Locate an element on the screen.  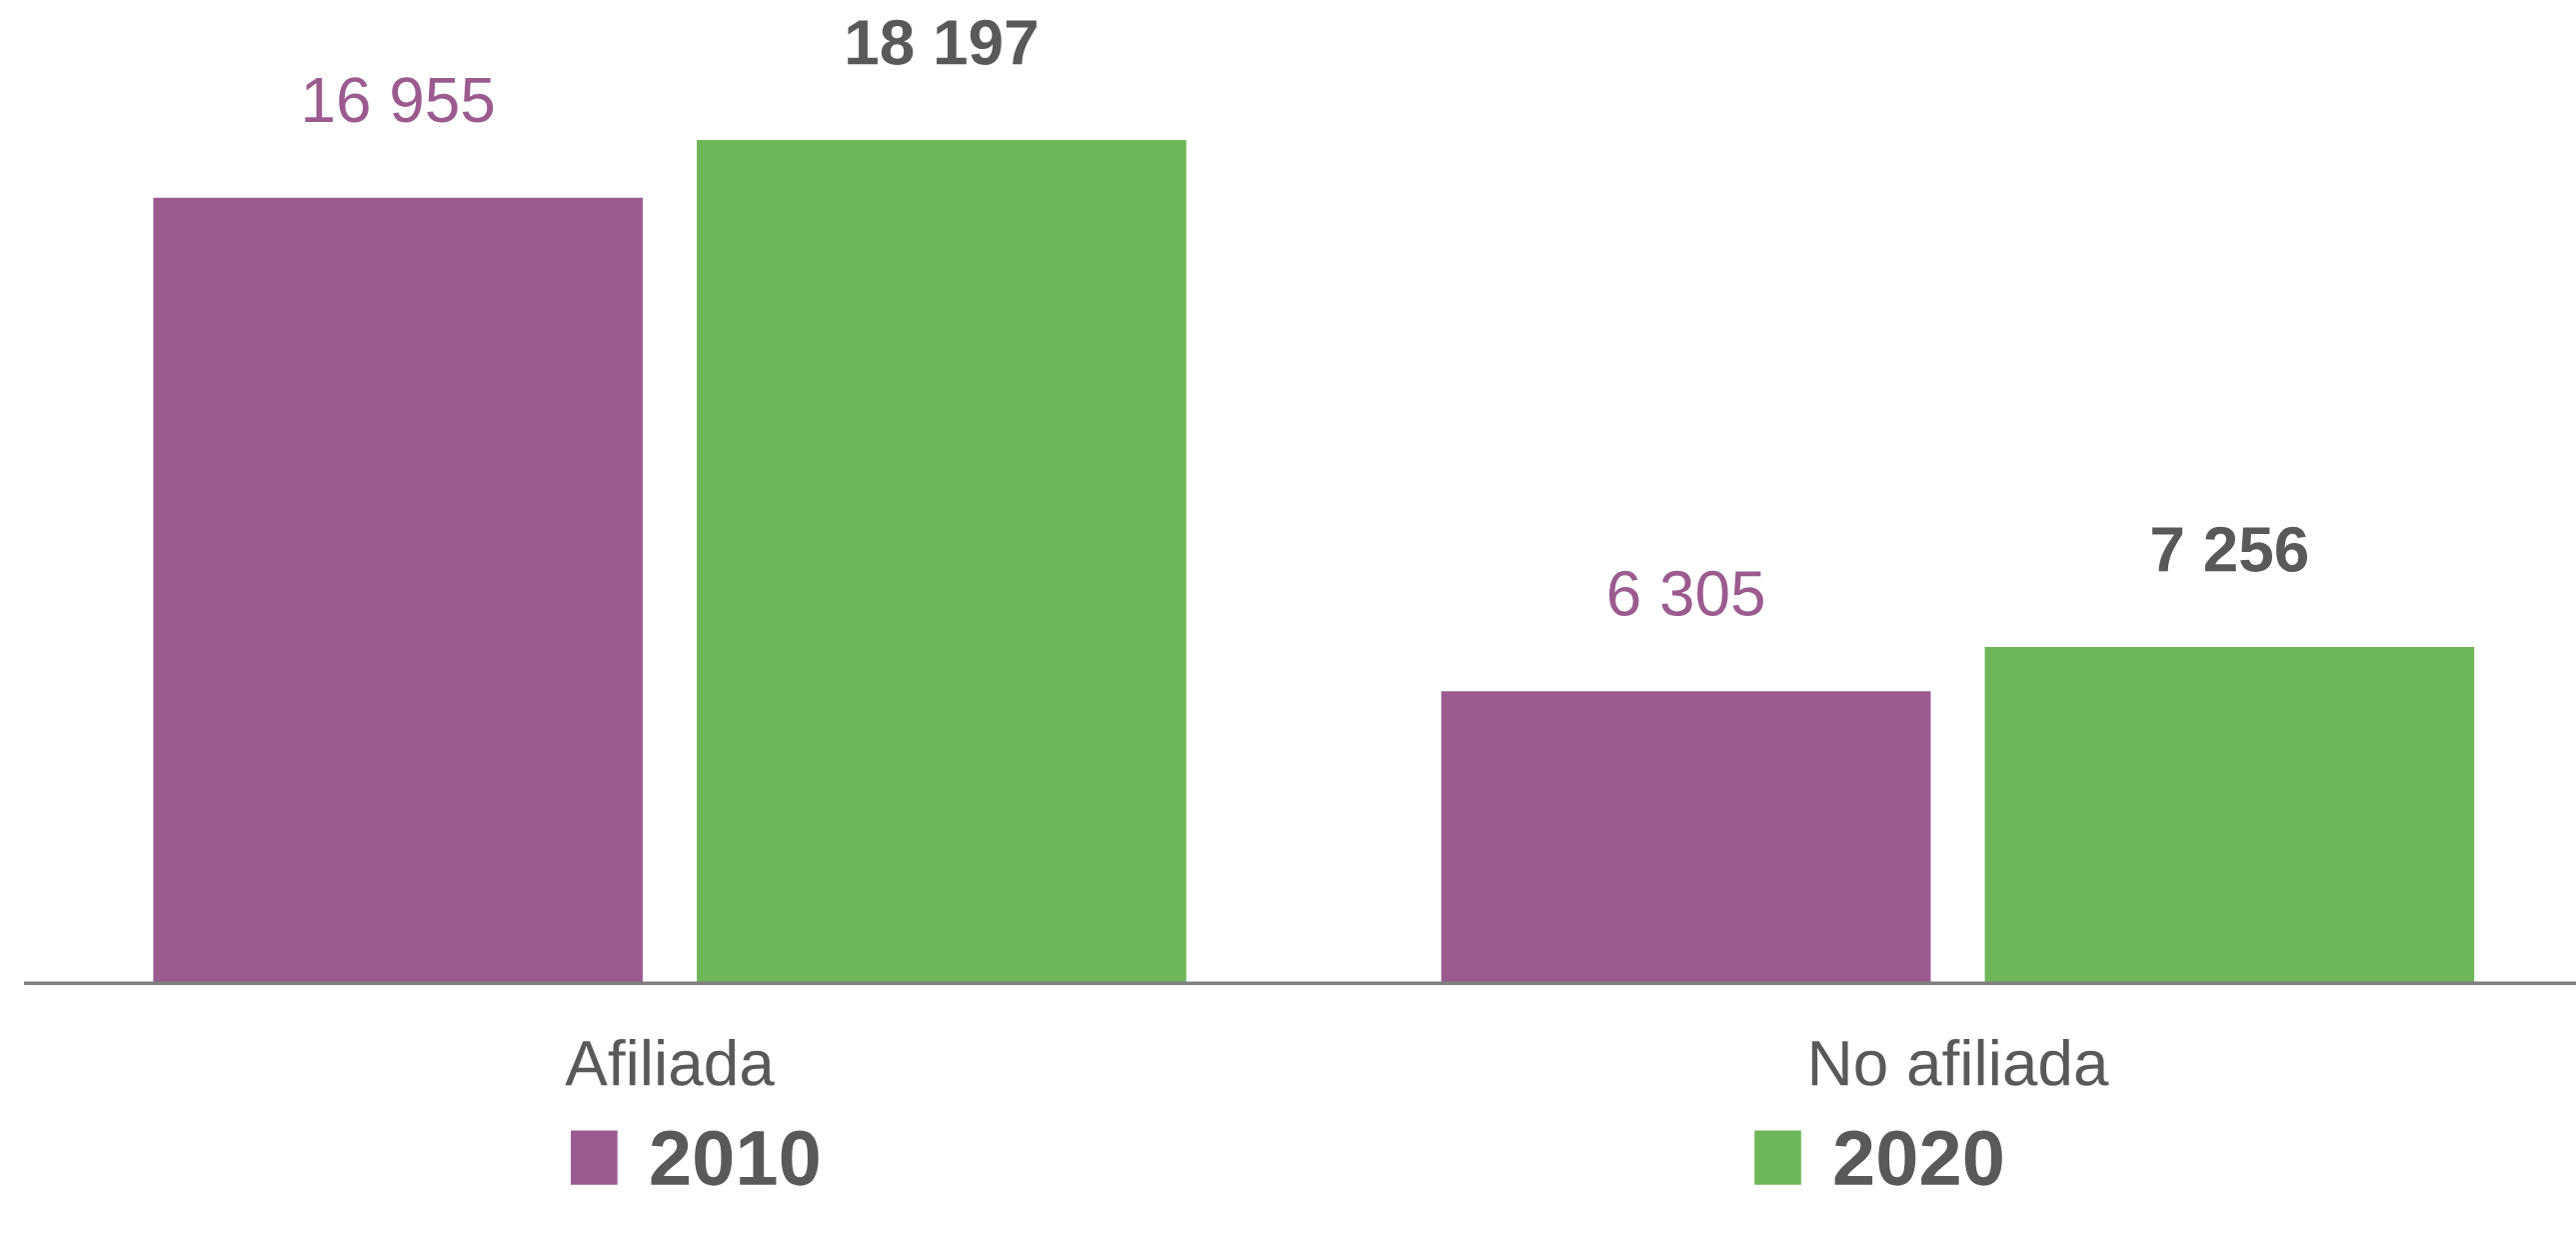
x-tick-label: No afiliada is located at coordinates (1960, 1062).